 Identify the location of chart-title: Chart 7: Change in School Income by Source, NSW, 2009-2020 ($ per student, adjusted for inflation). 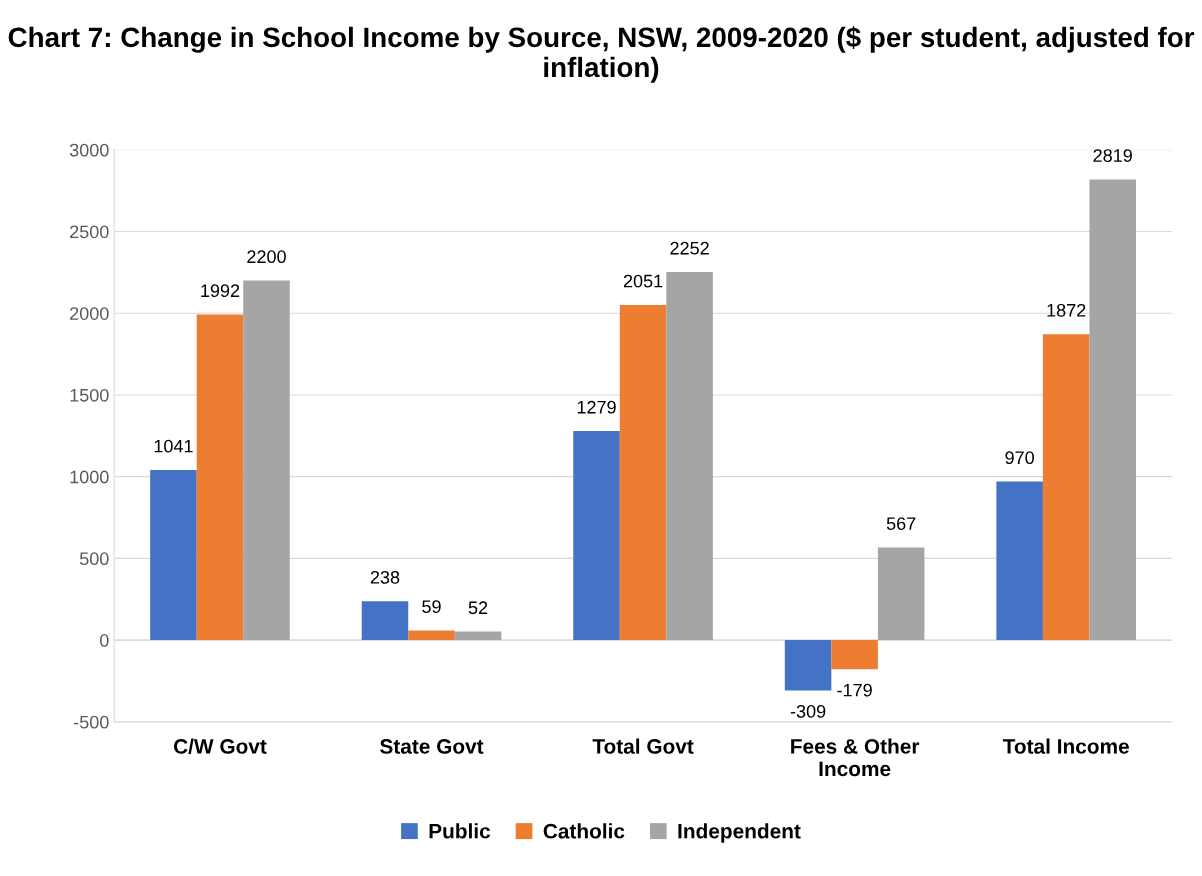
(601, 54).